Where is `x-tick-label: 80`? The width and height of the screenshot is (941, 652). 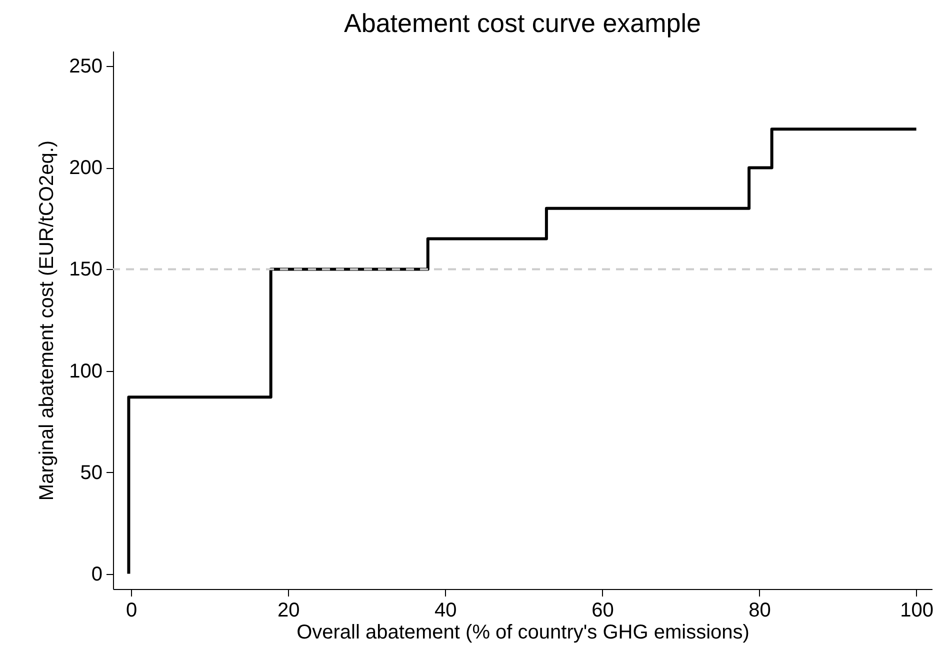
x-tick-label: 80 is located at coordinates (759, 611).